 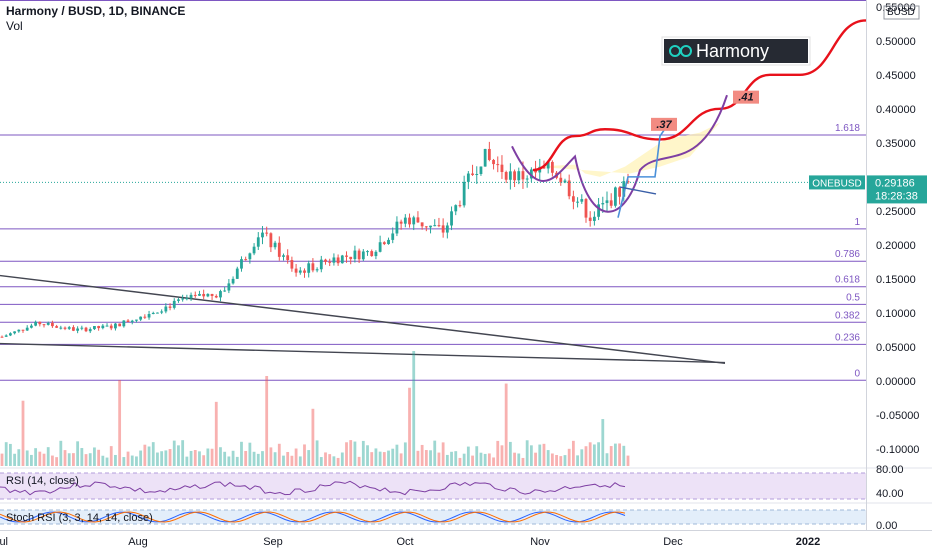 What do you see at coordinates (638, 190) in the screenshot?
I see `projected-path-tick` at bounding box center [638, 190].